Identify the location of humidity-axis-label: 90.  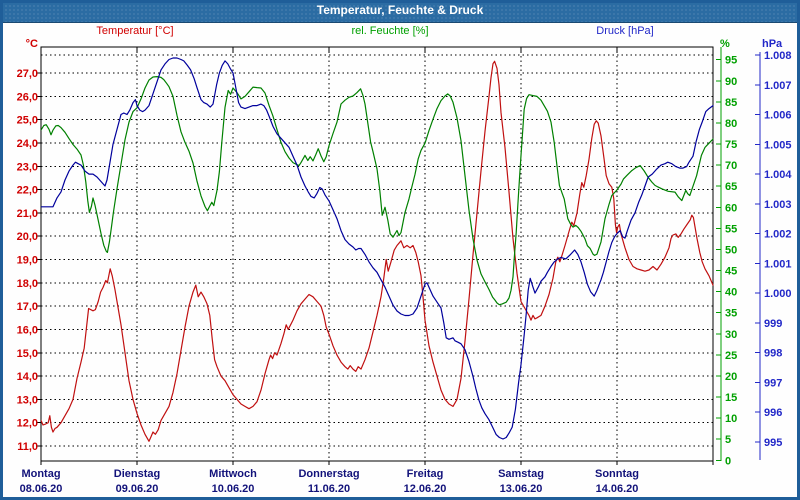
(731, 82).